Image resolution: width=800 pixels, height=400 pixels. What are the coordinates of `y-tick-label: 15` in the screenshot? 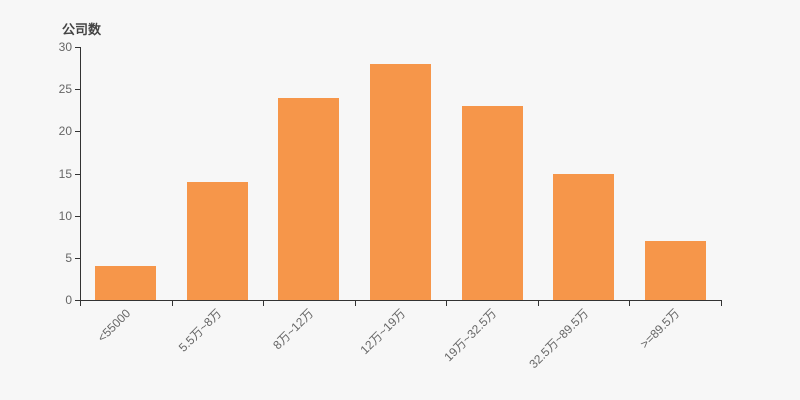 It's located at (65, 173).